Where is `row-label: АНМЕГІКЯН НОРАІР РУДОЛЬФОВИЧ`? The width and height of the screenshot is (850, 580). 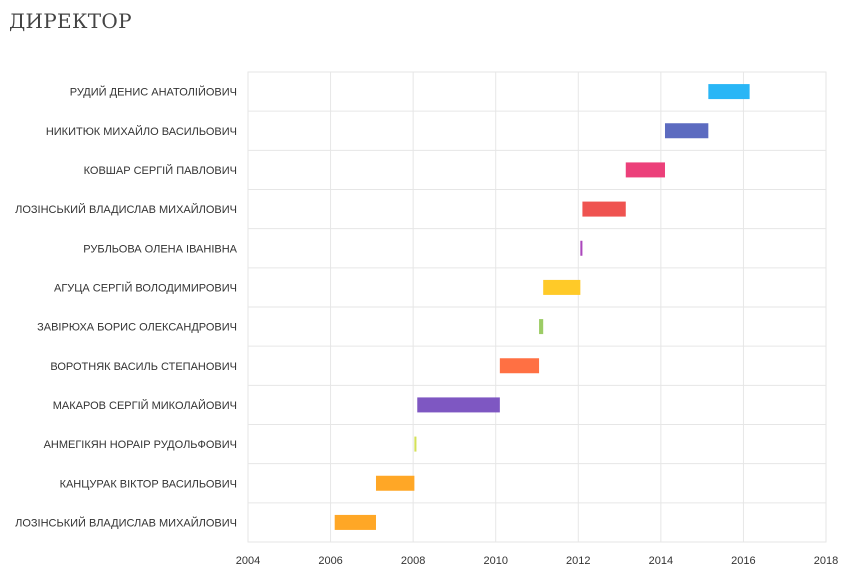 row-label: АНМЕГІКЯН НОРАІР РУДОЛЬФОВИЧ is located at coordinates (140, 445).